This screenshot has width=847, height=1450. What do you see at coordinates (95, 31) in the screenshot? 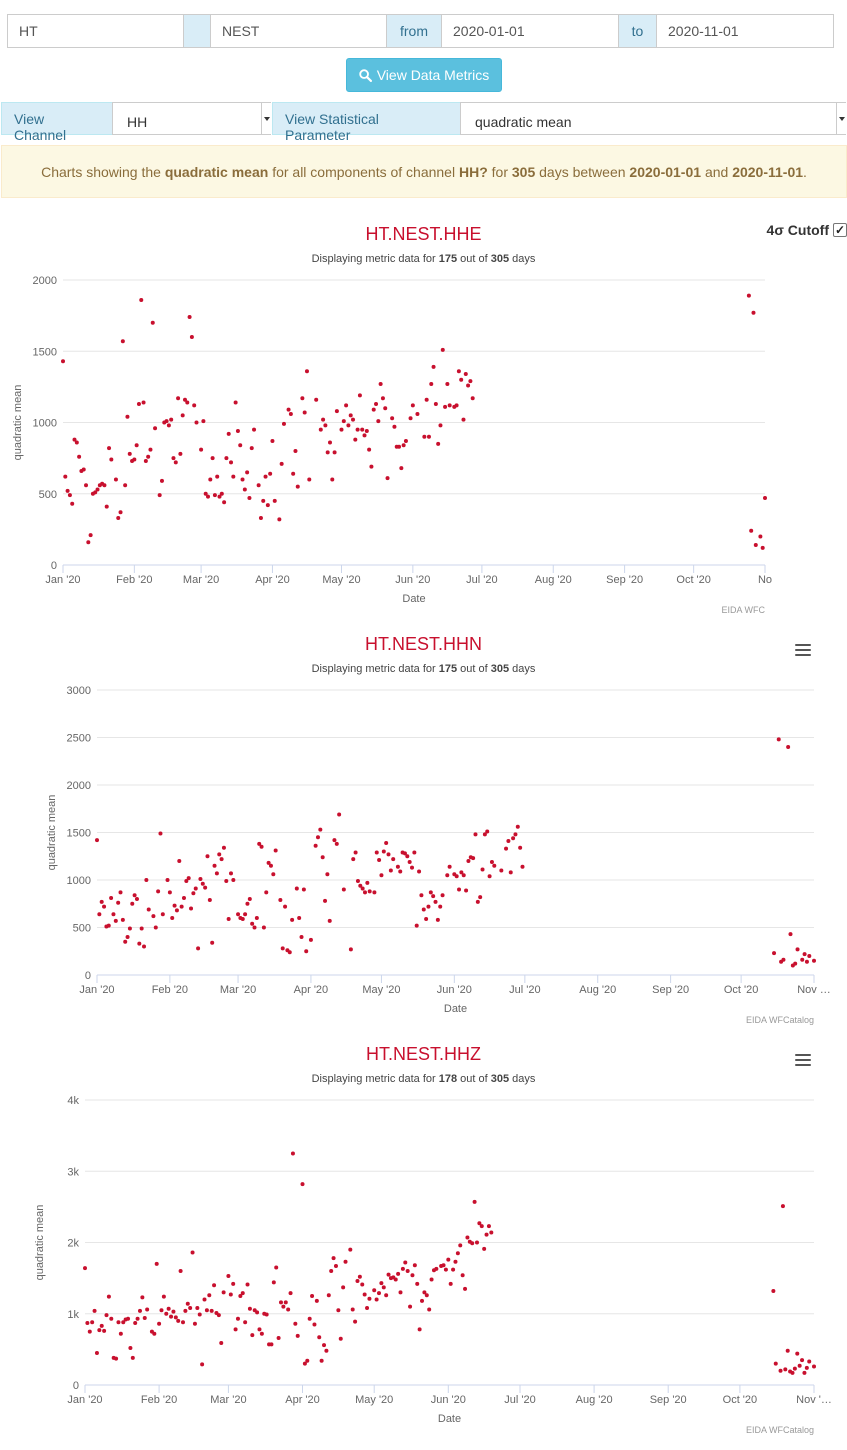
I see `network-input: HT` at bounding box center [95, 31].